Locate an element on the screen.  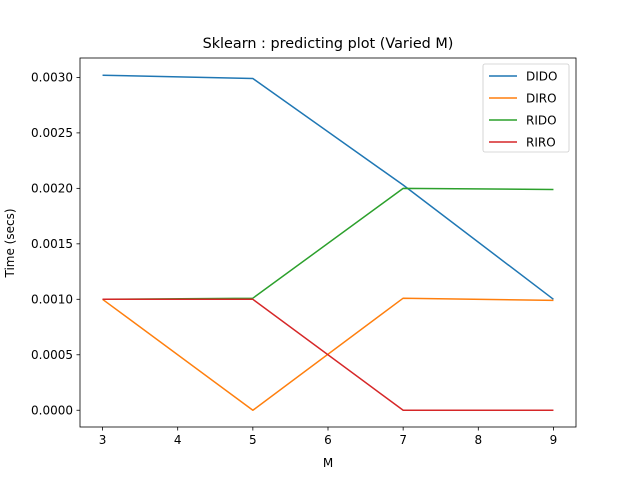
y-tick-label: 0.0000 is located at coordinates (52, 411).